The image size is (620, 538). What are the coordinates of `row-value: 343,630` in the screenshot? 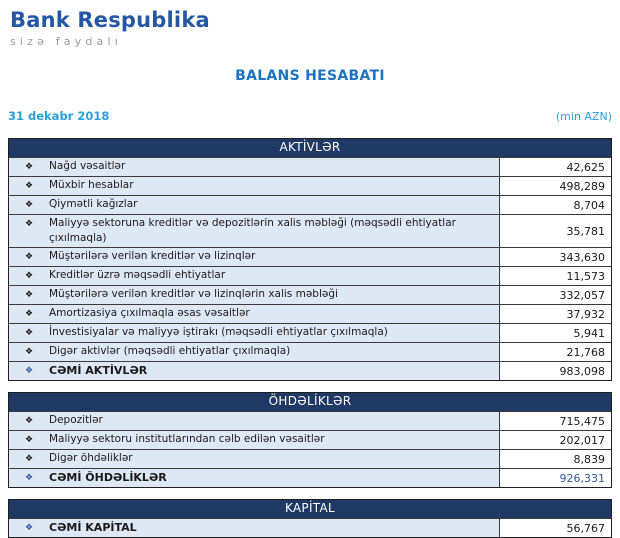 It's located at (555, 257).